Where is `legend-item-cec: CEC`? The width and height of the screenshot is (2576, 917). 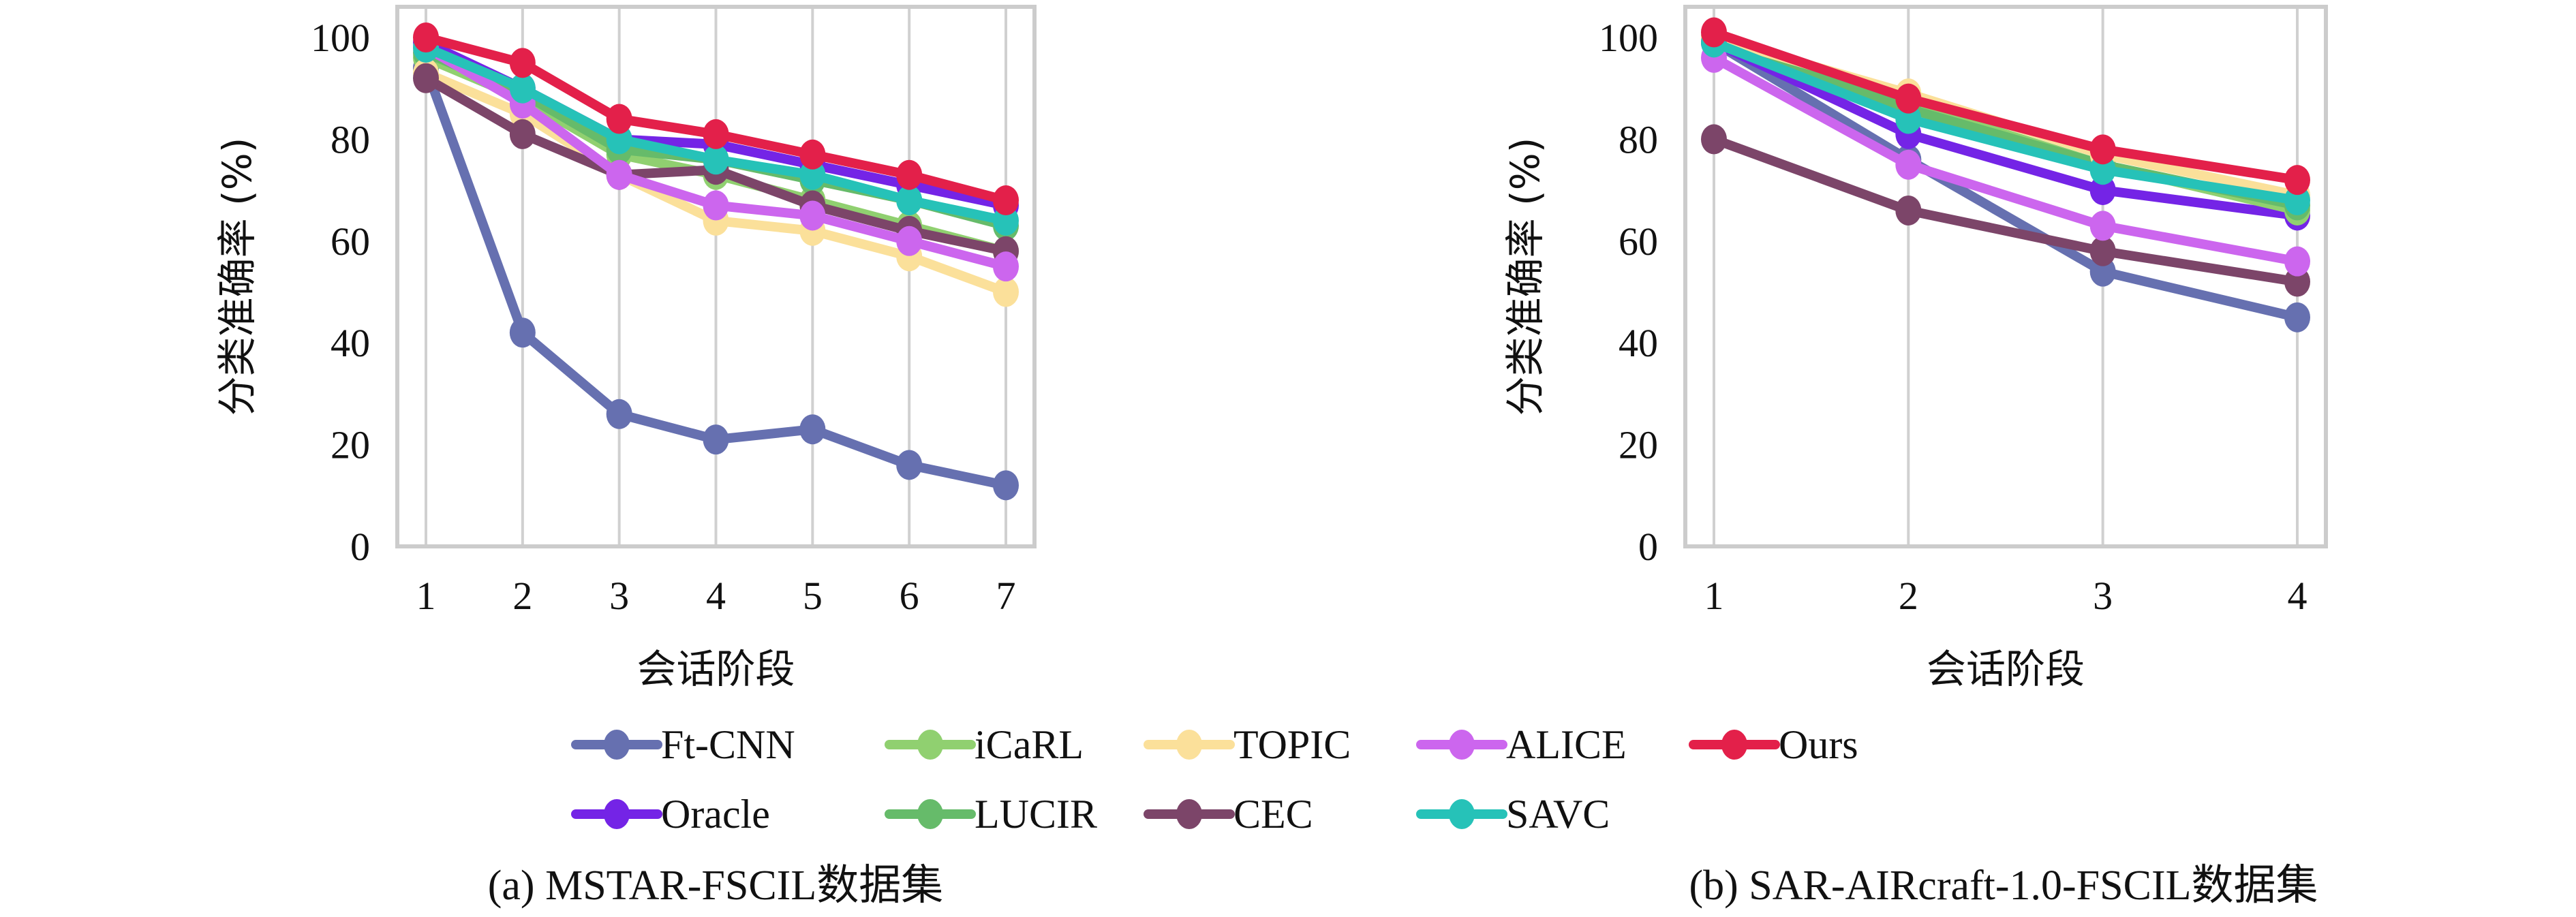
legend-item-cec: CEC is located at coordinates (1228, 814).